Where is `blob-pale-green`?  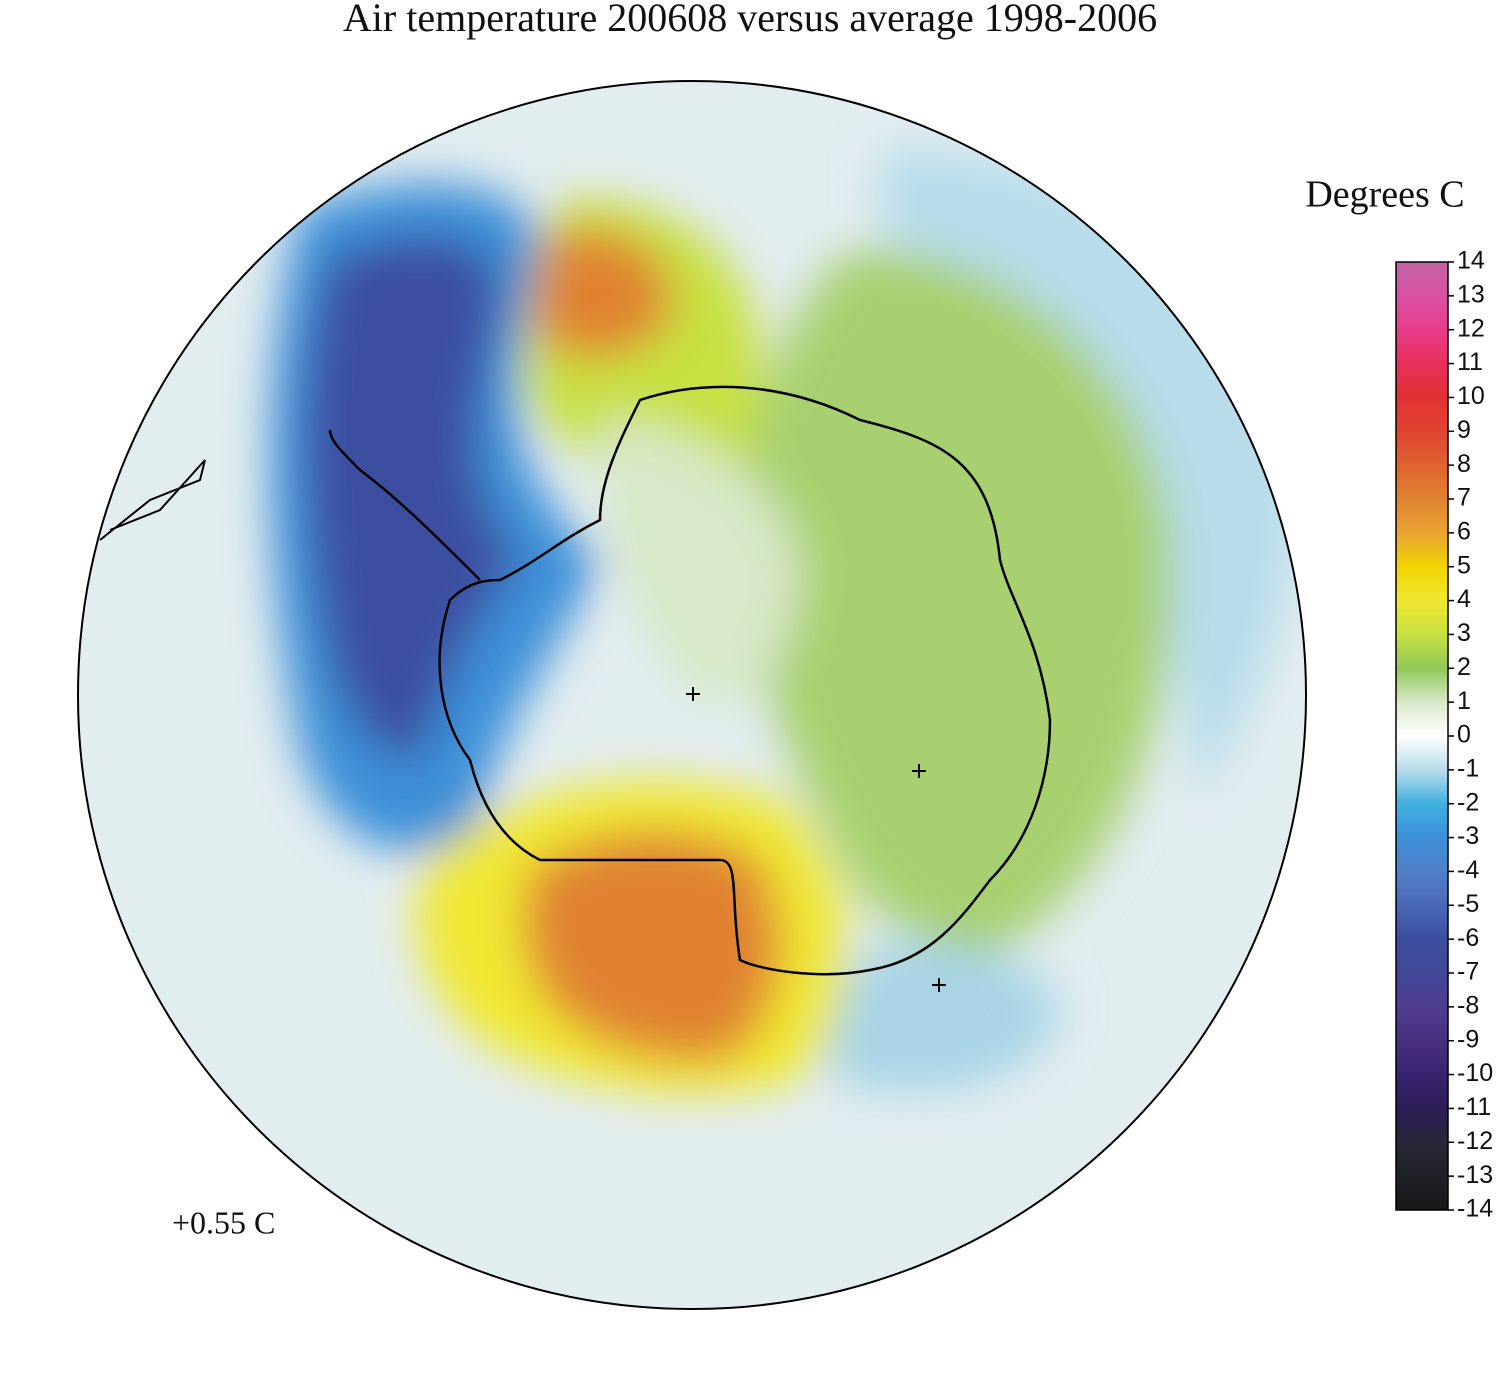
blob-pale-green is located at coordinates (700, 562).